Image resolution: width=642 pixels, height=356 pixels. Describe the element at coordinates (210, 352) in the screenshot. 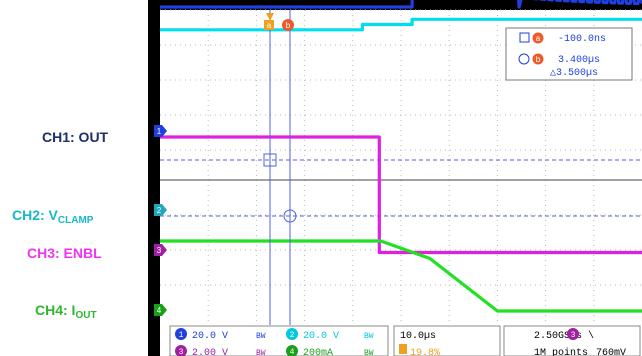

I see `ch3-scale: 2.00 V` at that location.